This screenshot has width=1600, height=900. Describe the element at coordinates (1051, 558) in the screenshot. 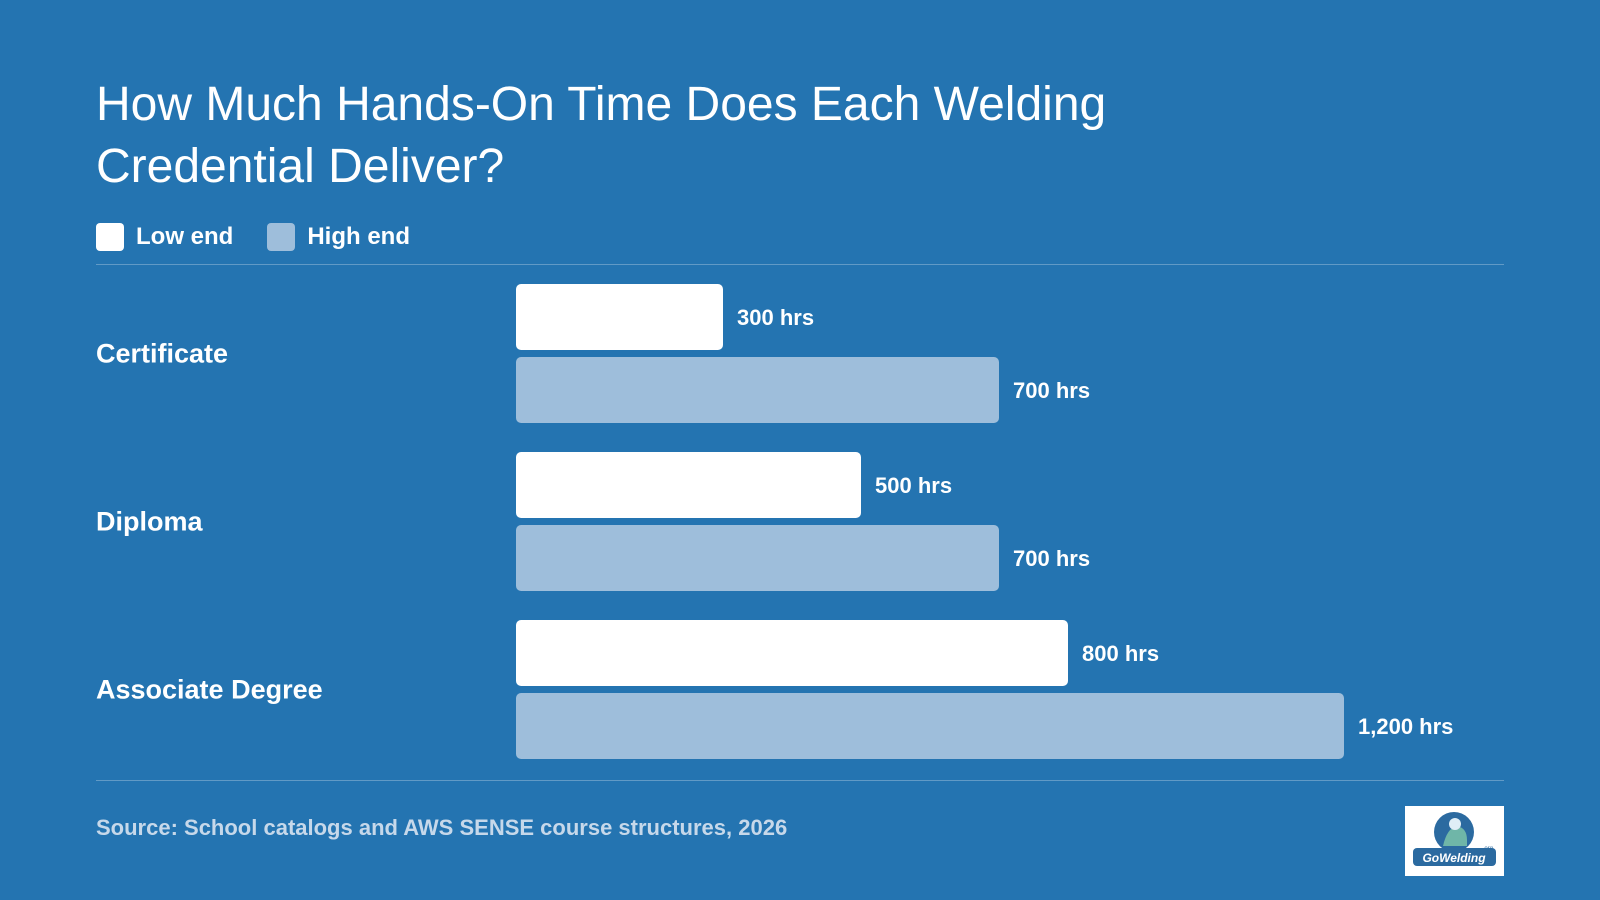

I see `value-label-diploma-high-end: 700 hrs` at that location.